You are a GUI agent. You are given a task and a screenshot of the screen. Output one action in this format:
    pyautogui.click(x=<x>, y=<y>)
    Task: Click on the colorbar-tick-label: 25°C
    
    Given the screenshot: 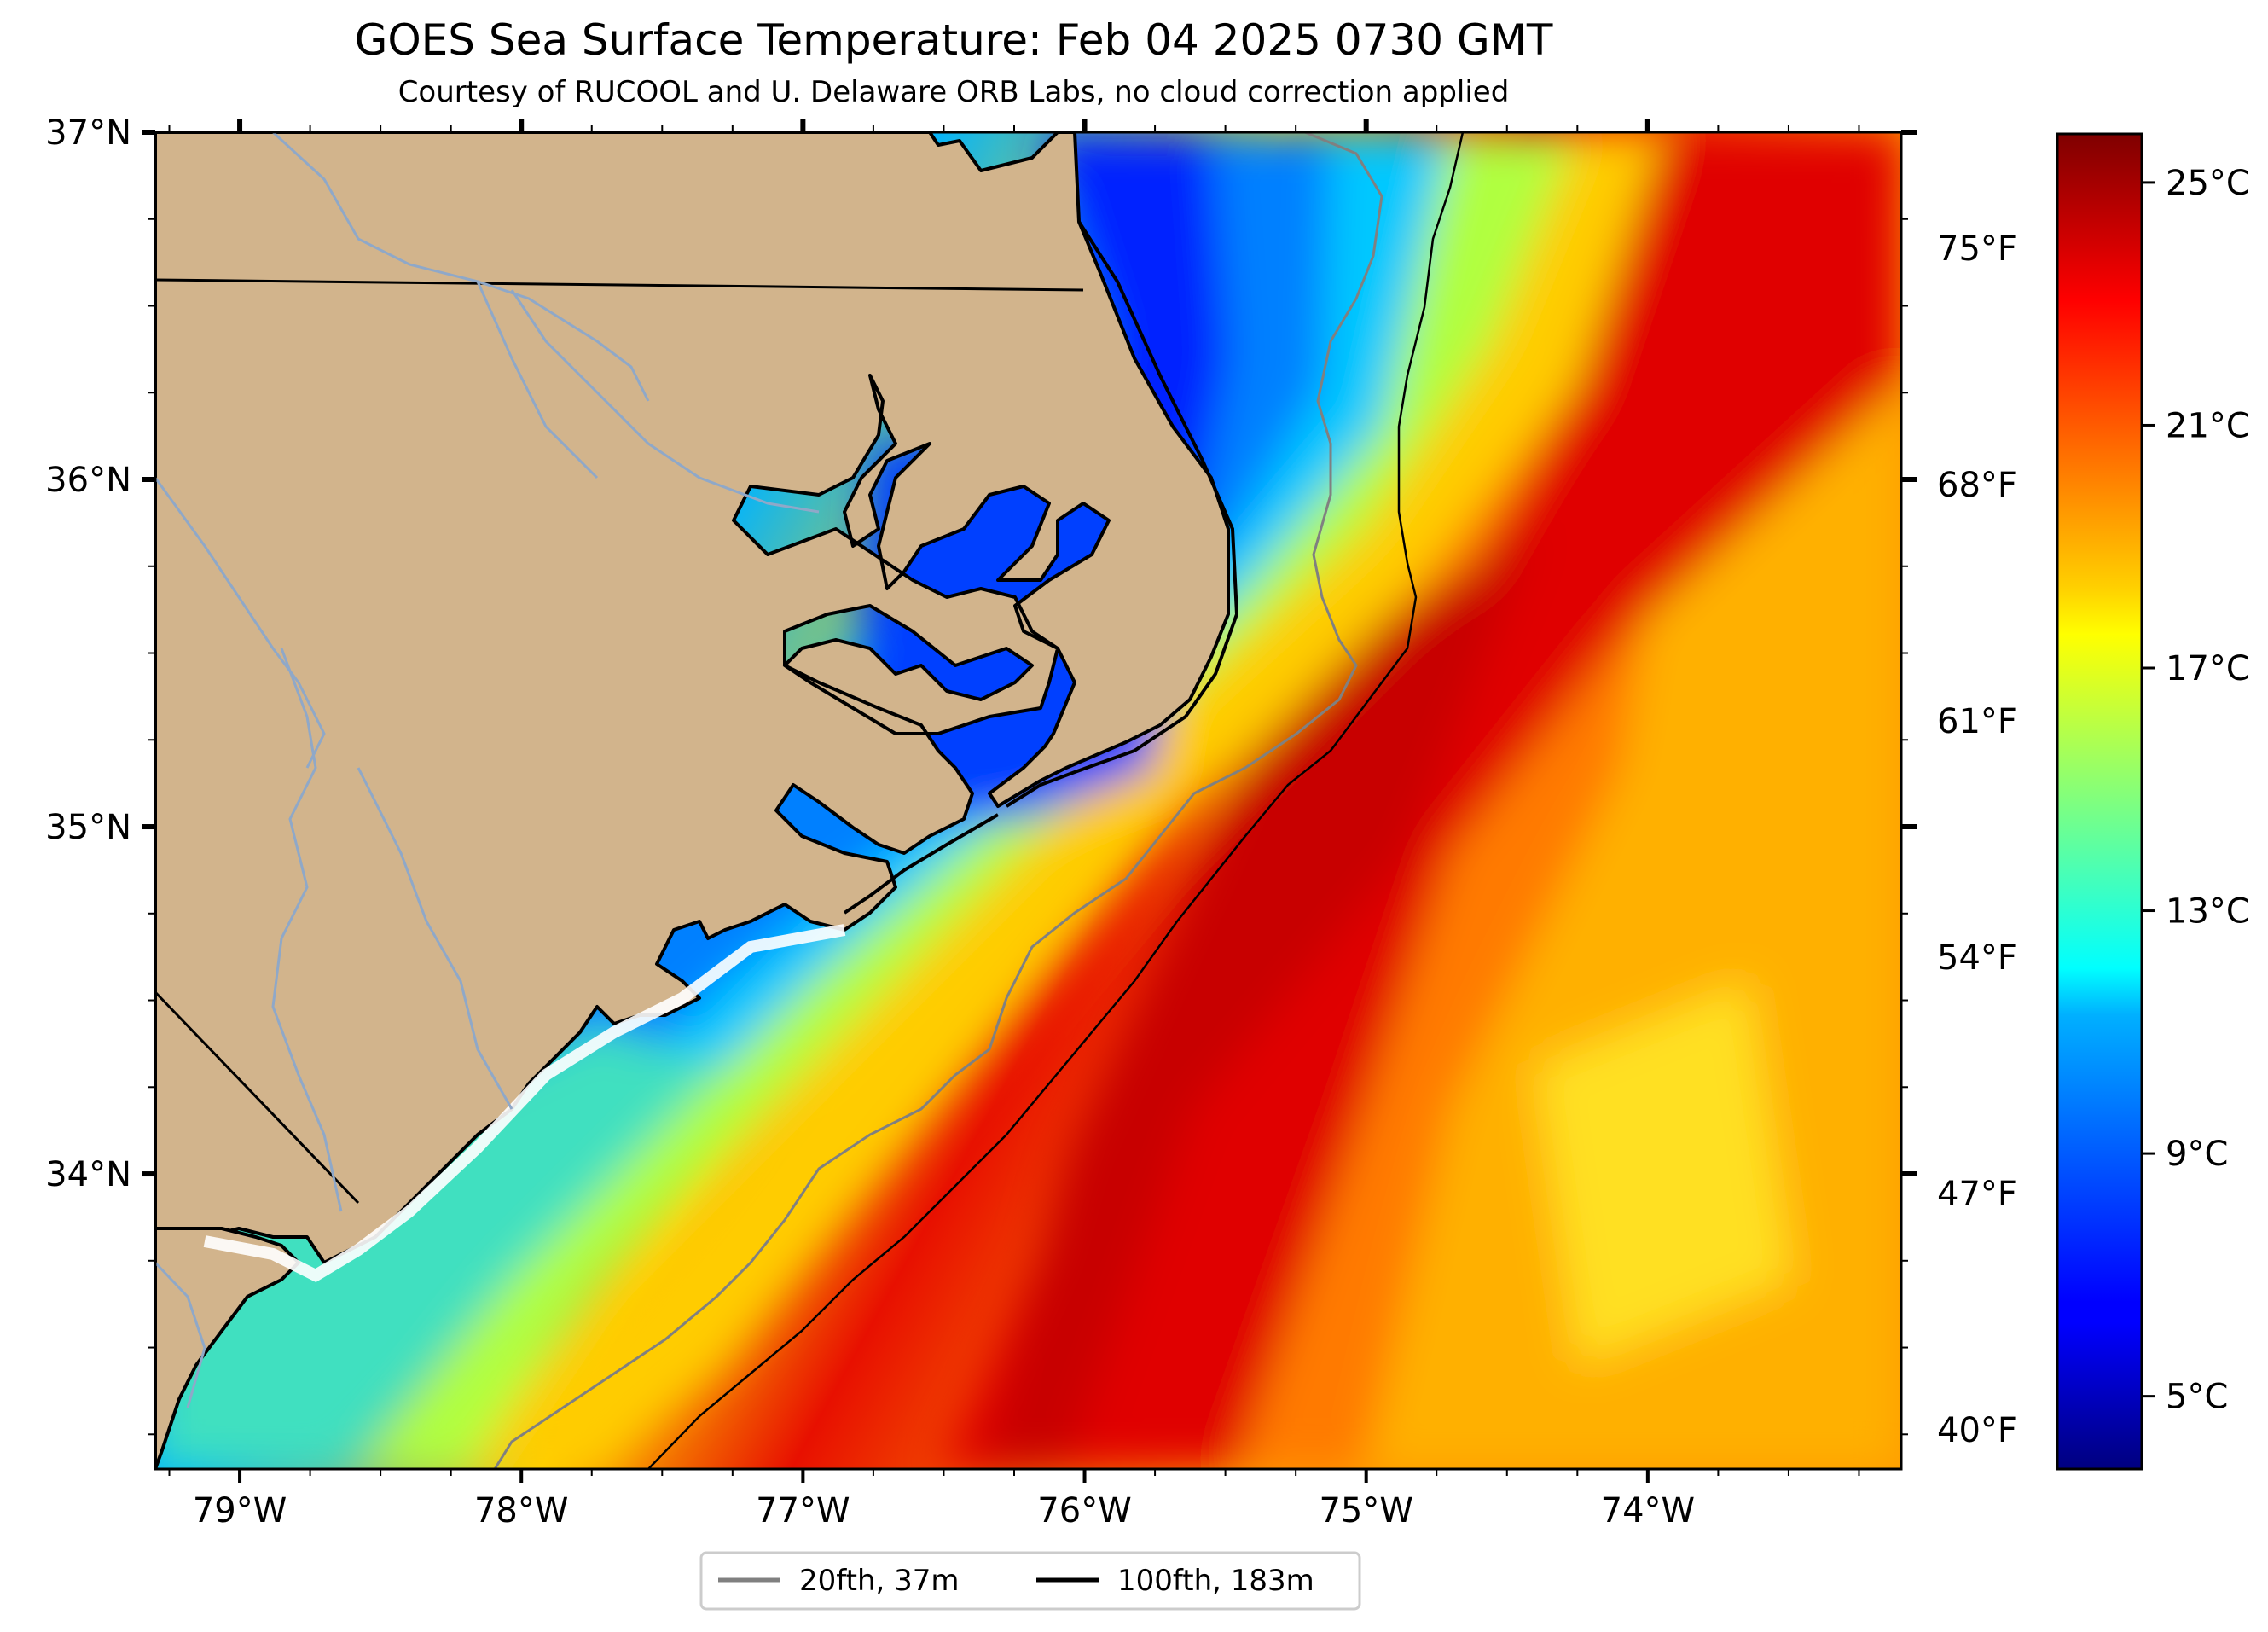 What is the action you would take?
    pyautogui.click(x=2208, y=183)
    